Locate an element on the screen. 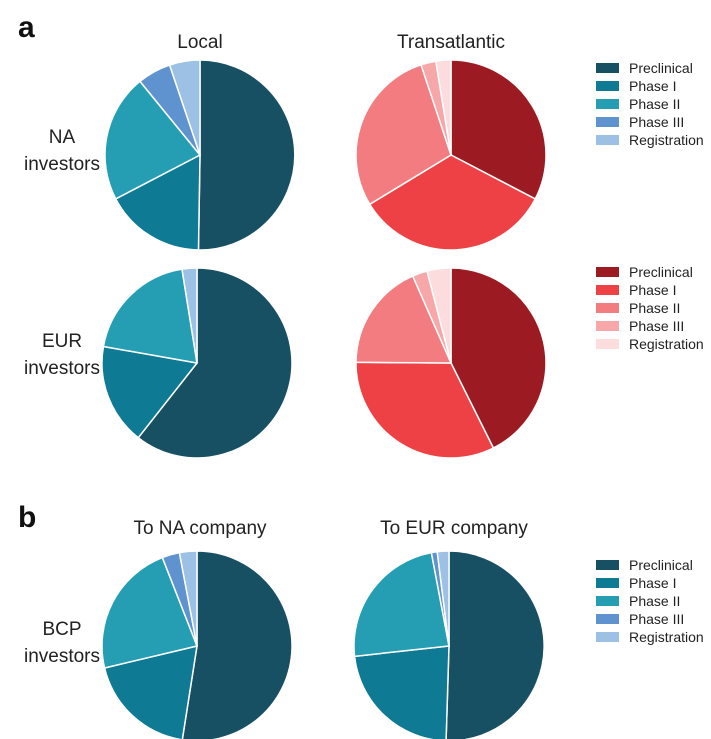  column-title-local: Local is located at coordinates (199, 42).